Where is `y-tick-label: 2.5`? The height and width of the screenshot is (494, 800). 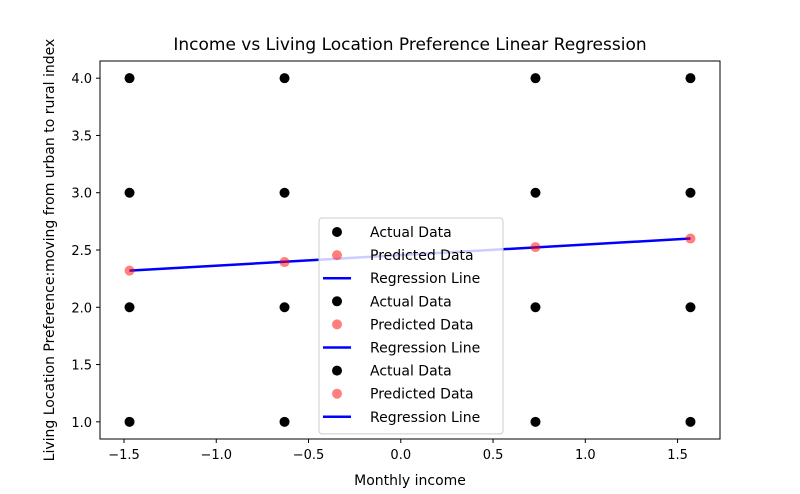
y-tick-label: 2.5 is located at coordinates (81, 251).